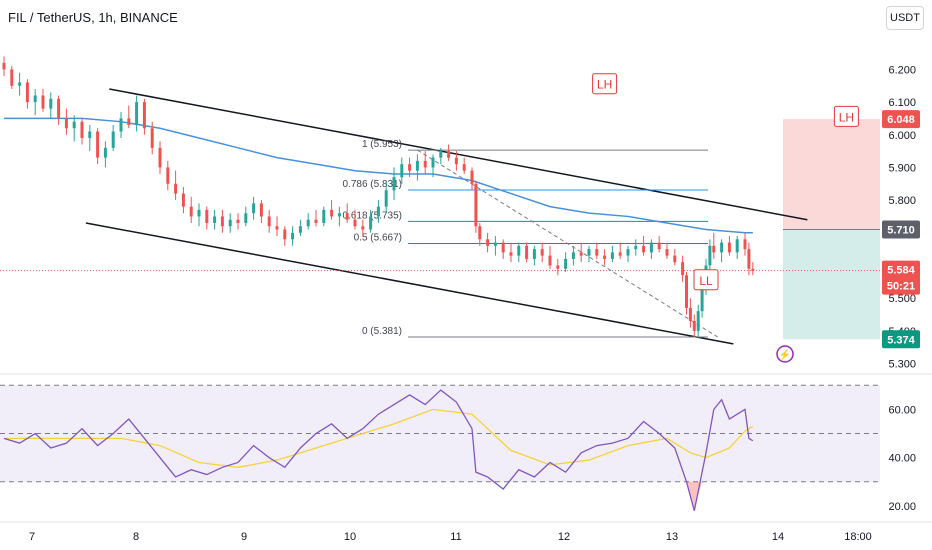 Image resolution: width=932 pixels, height=550 pixels. I want to click on time-tick-label: 10, so click(350, 537).